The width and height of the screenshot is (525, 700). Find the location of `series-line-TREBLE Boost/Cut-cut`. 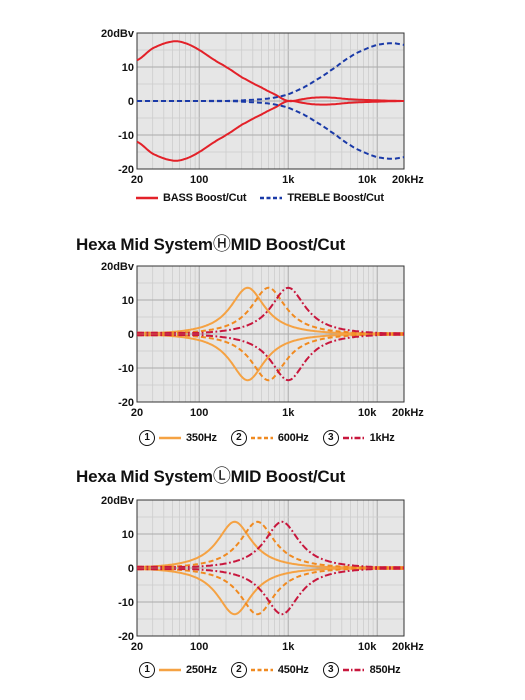

series-line-TREBLE Boost/Cut-cut is located at coordinates (271, 129).